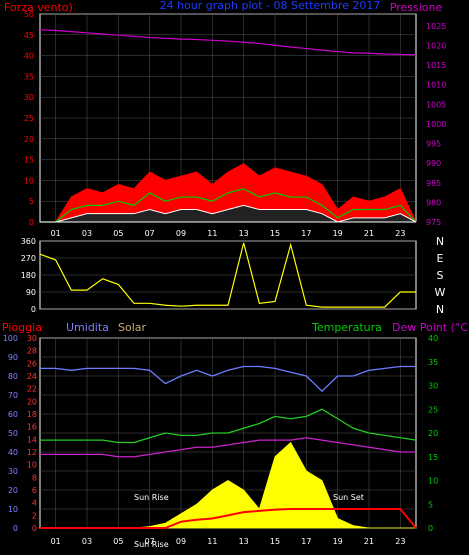 This screenshot has width=469, height=555. What do you see at coordinates (348, 497) in the screenshot?
I see `annotation-sunset: Sun Set` at bounding box center [348, 497].